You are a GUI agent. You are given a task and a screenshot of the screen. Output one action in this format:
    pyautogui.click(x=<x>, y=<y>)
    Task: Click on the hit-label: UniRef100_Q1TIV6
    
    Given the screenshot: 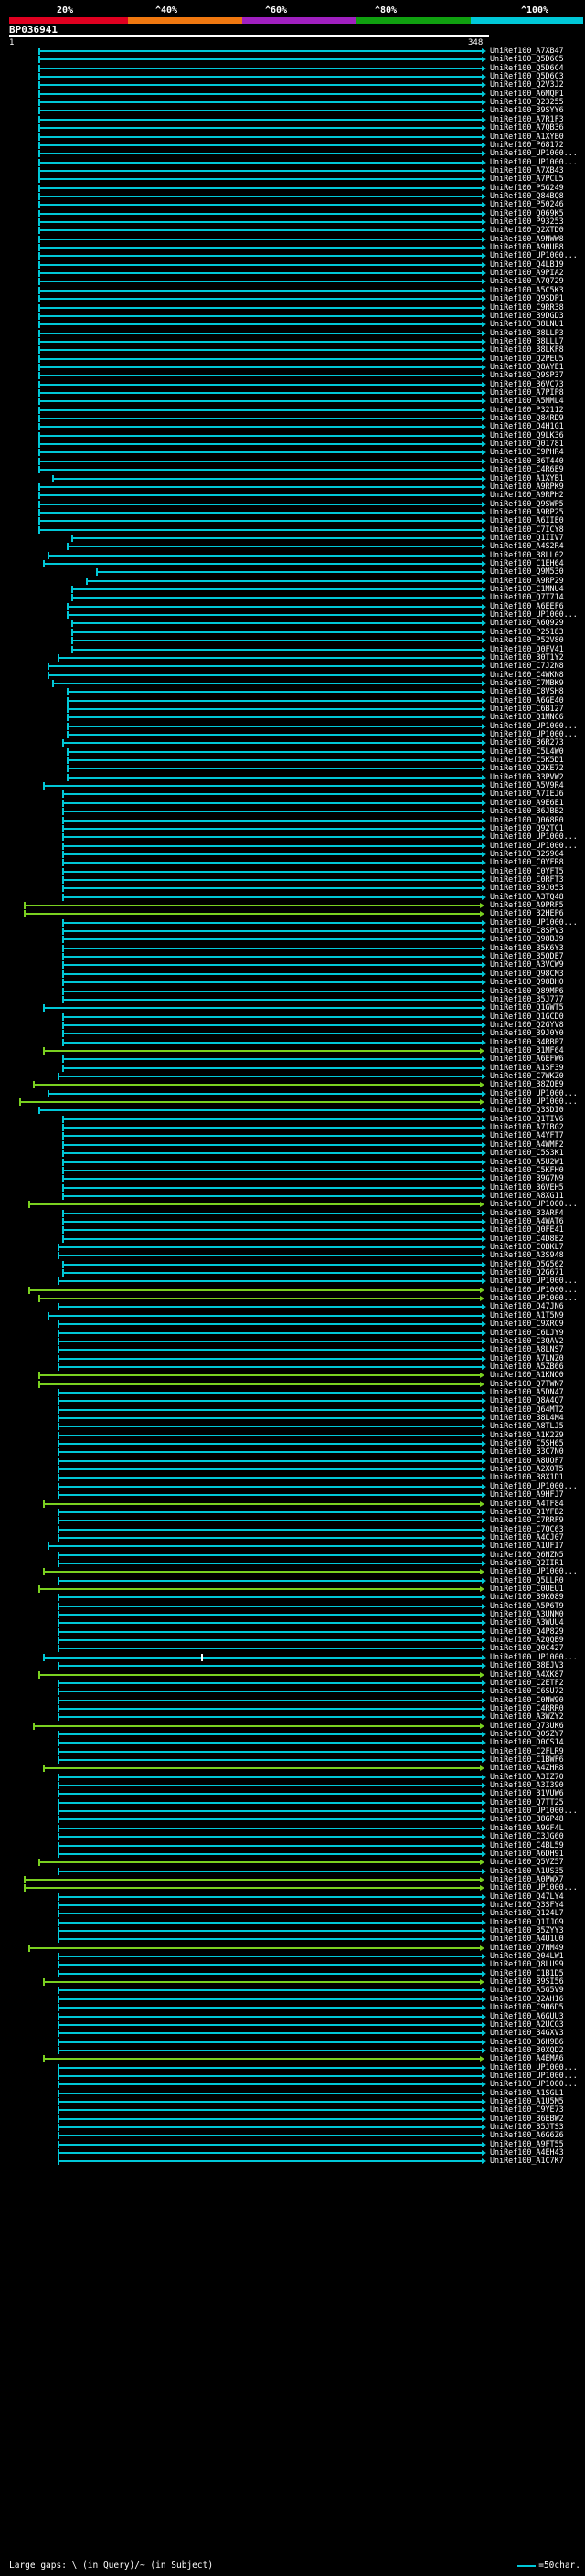 What is the action you would take?
    pyautogui.click(x=527, y=1118)
    